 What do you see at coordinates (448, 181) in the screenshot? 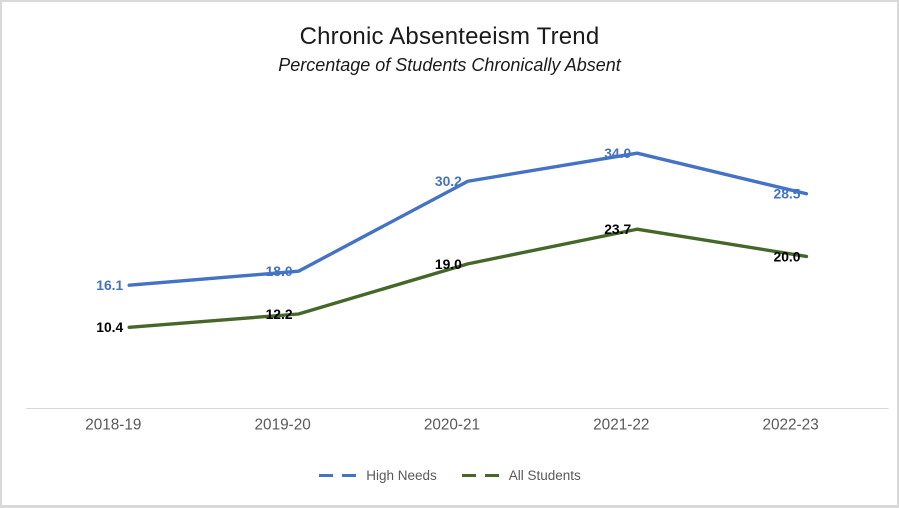
I see `data-label-high-needs: 30.2` at bounding box center [448, 181].